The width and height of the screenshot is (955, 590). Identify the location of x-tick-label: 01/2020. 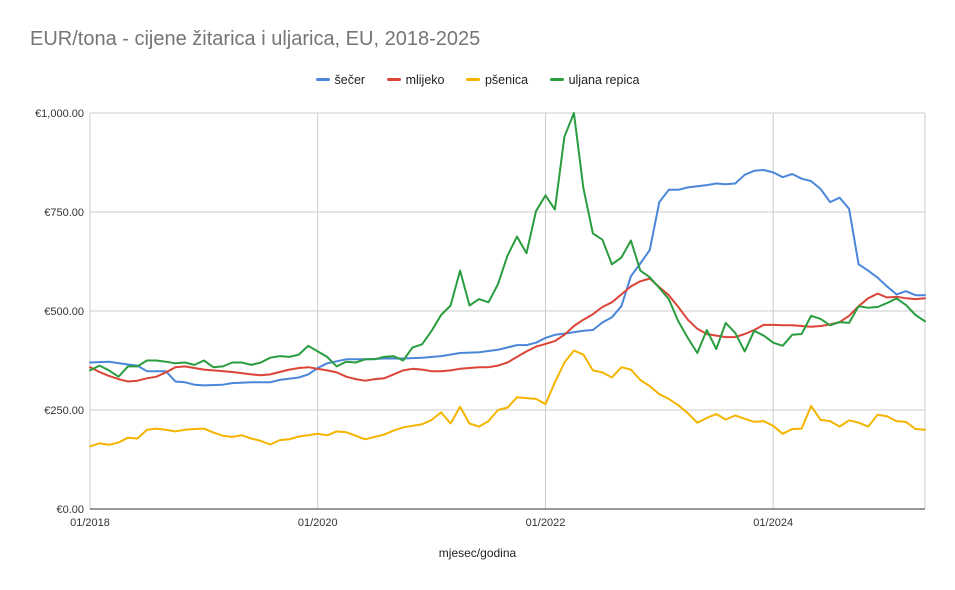
(318, 523).